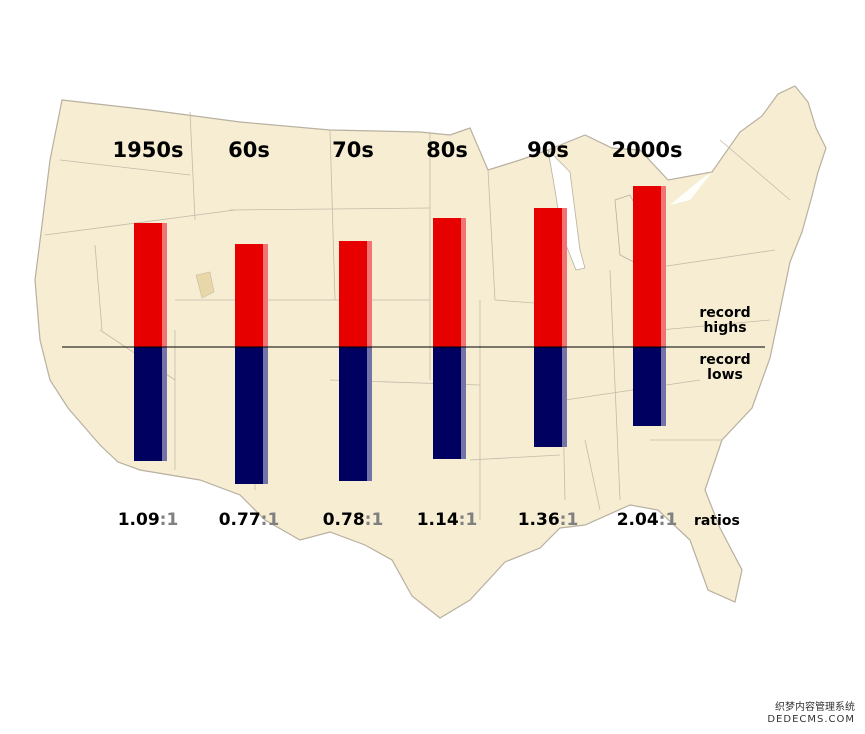 The image size is (865, 734). I want to click on decade-label: 90s, so click(548, 150).